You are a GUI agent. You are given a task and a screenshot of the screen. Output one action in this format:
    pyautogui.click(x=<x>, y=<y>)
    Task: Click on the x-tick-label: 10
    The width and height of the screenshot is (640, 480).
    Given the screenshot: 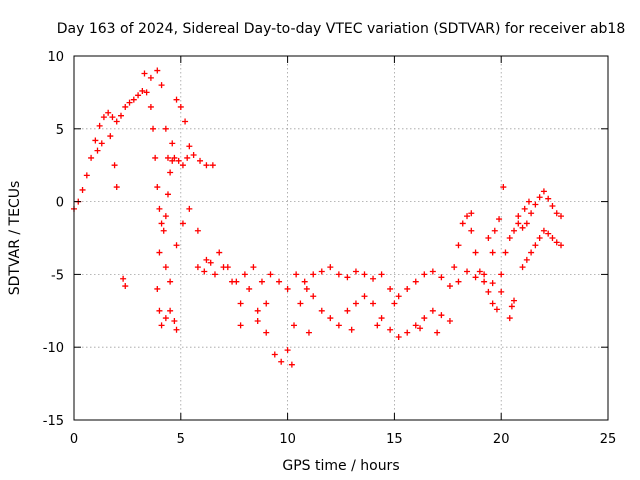 What is the action you would take?
    pyautogui.click(x=287, y=439)
    